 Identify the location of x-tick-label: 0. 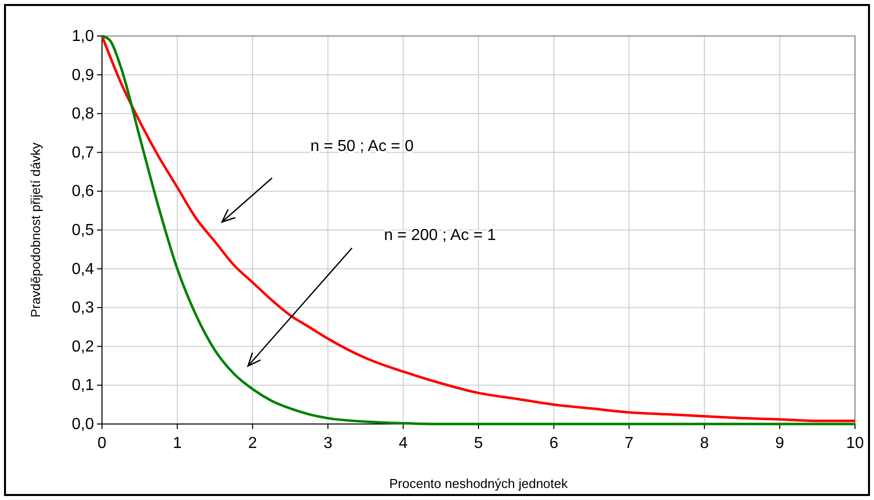
(102, 443).